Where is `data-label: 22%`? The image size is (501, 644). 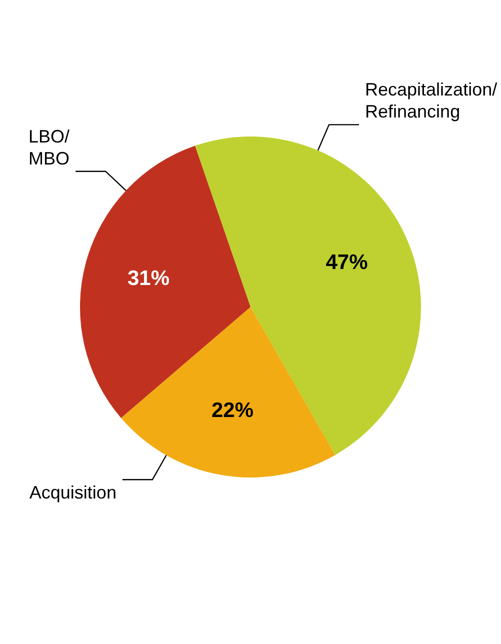
data-label: 22% is located at coordinates (232, 410).